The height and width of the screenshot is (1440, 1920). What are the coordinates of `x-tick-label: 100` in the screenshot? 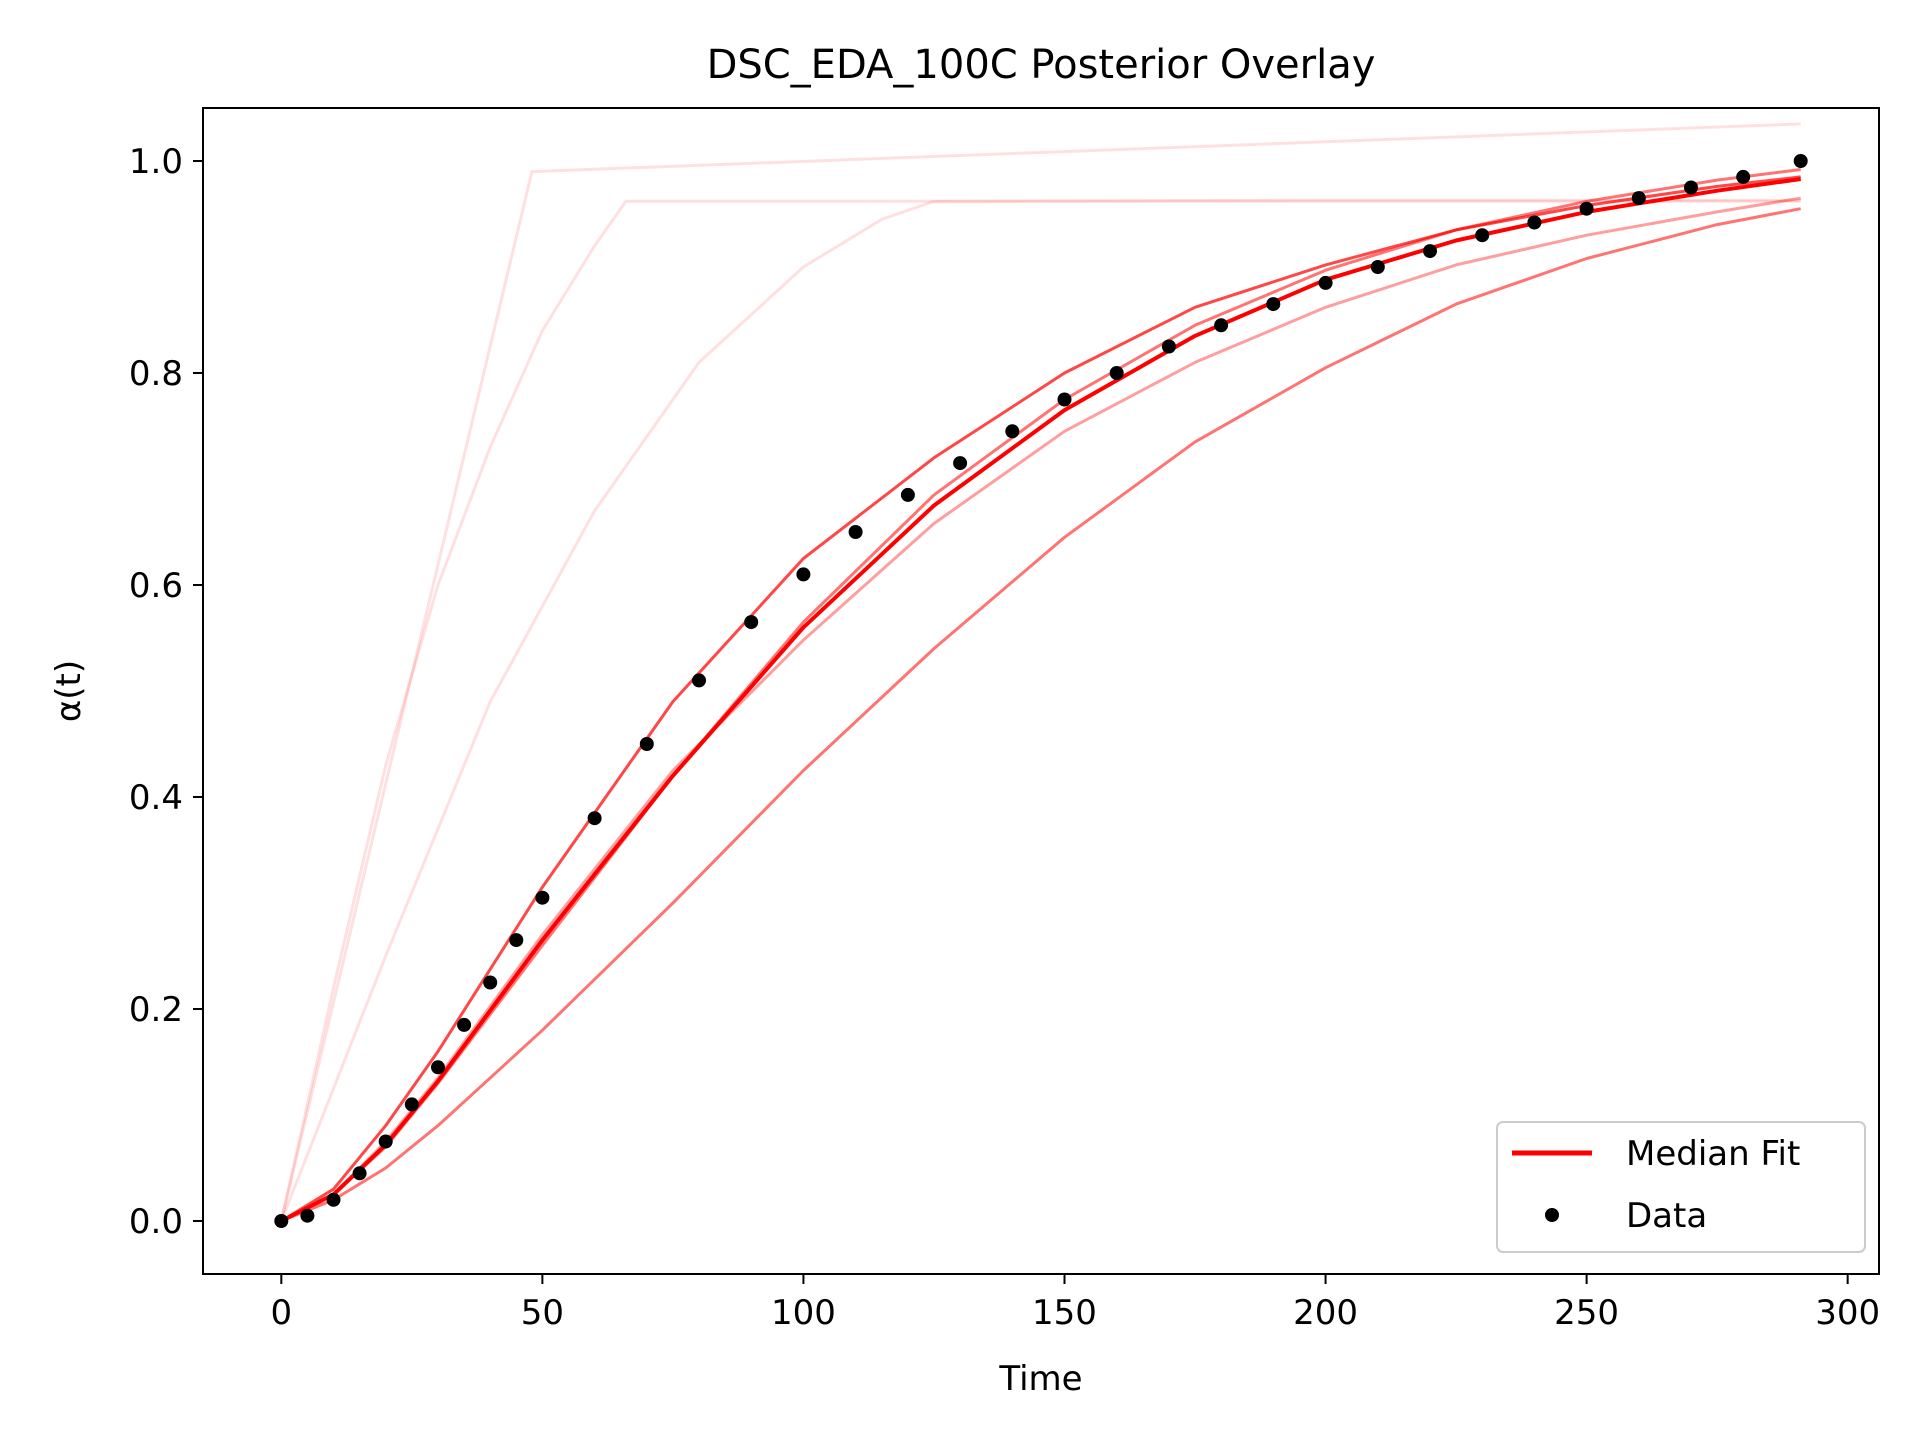 It's located at (803, 1313).